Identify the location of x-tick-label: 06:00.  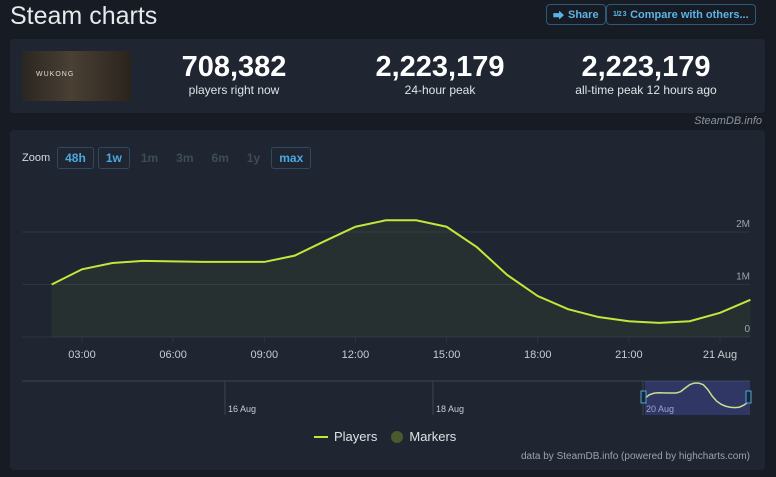
(173, 355).